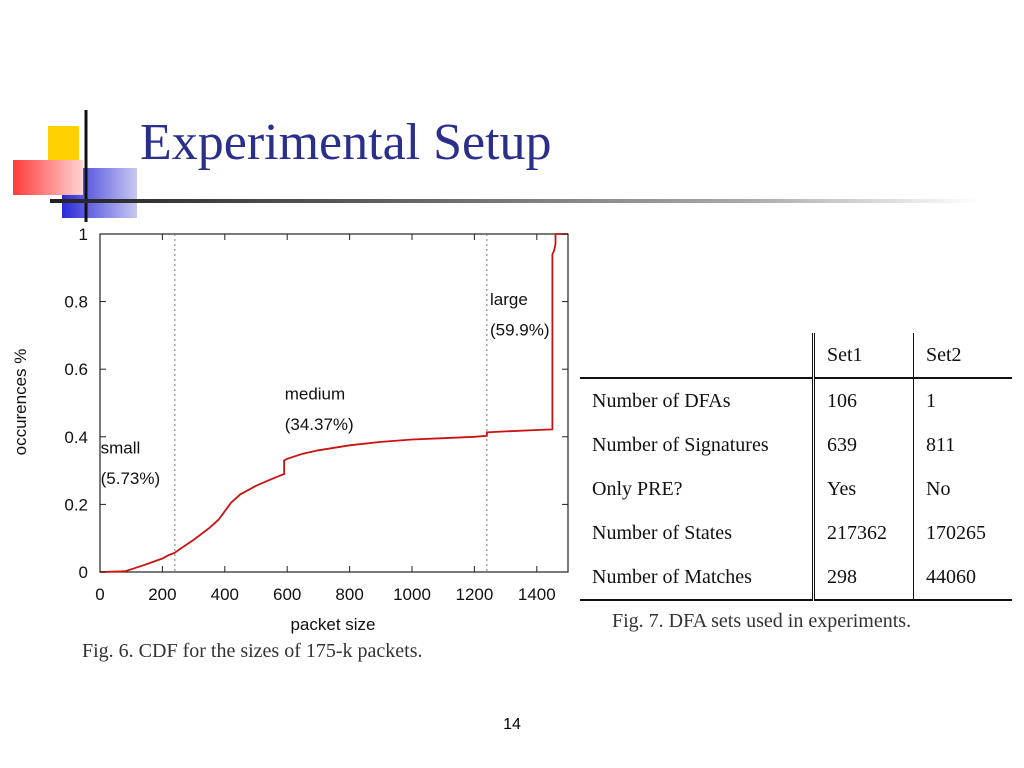  What do you see at coordinates (349, 594) in the screenshot?
I see `x-tick-label: 800` at bounding box center [349, 594].